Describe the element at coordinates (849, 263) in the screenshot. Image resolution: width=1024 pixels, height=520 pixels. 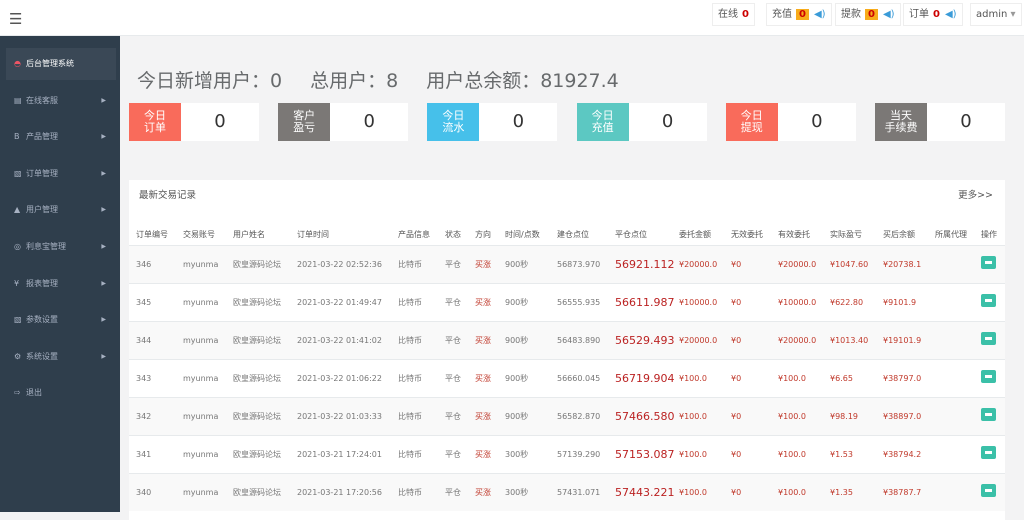
I see `table-cell: ¥1047.60` at that location.